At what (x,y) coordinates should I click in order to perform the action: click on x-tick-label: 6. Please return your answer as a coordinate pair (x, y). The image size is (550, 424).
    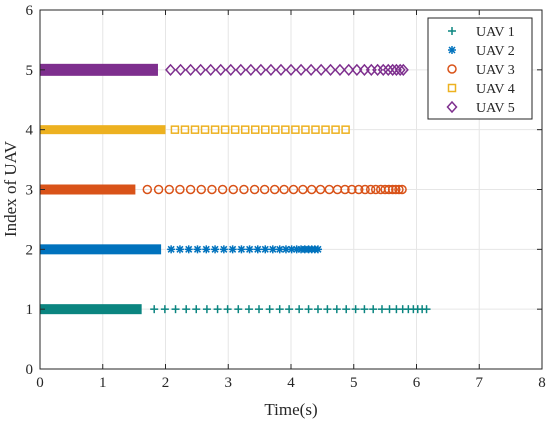
    Looking at the image, I should click on (417, 383).